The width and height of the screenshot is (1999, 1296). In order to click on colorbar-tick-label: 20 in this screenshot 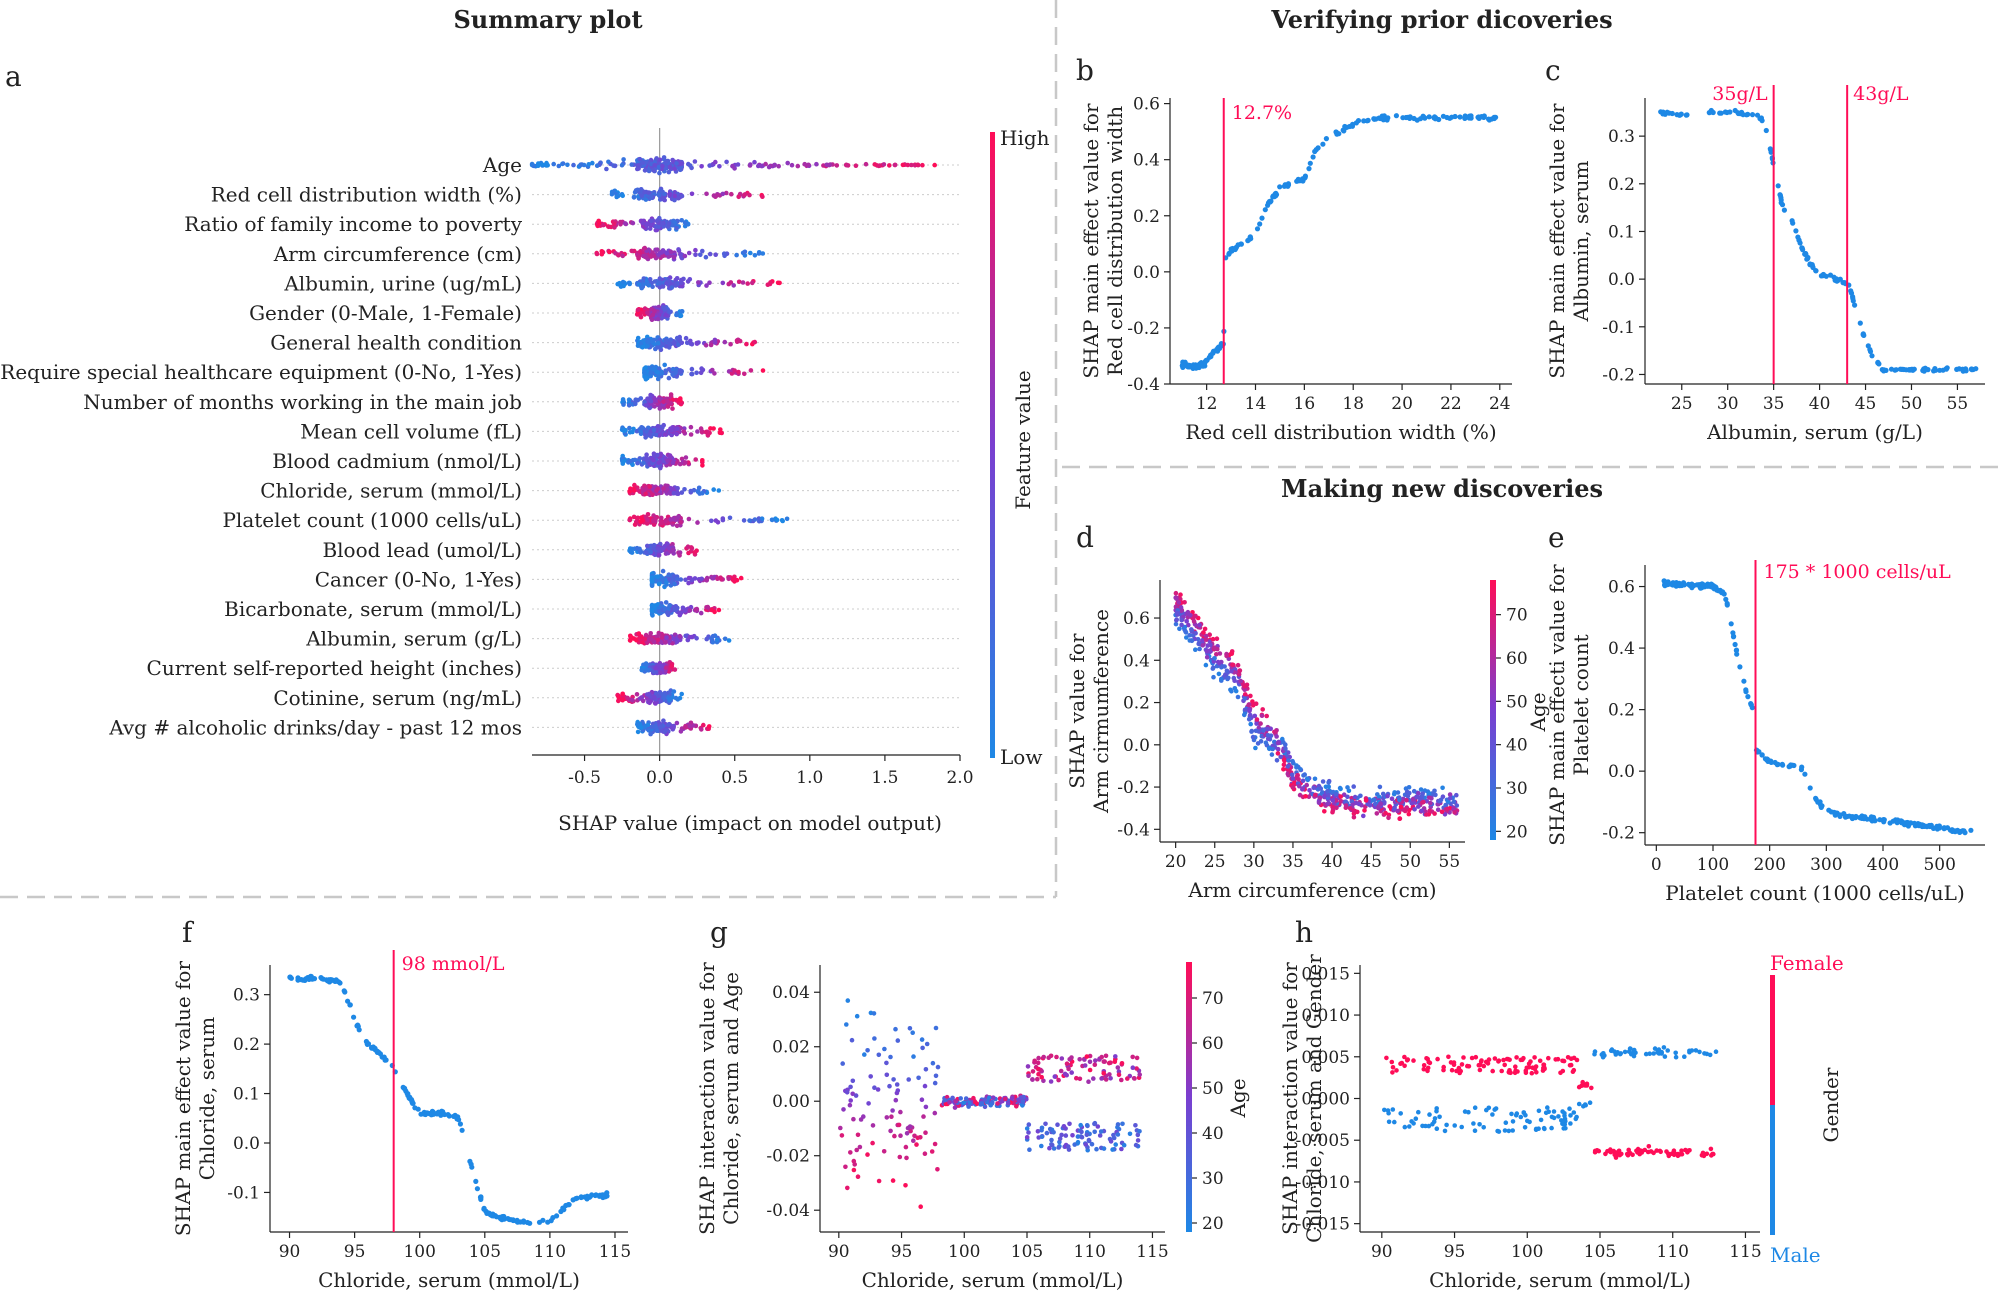, I will do `click(1213, 1224)`.